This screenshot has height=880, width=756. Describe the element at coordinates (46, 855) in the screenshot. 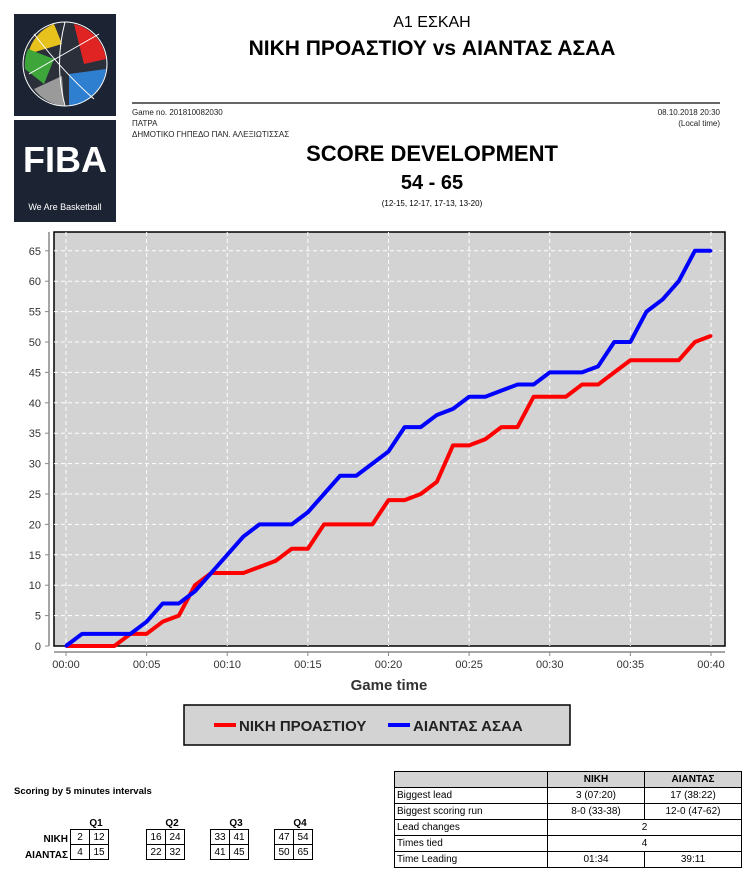

I see `team-label-away: ΑΙΑΝΤΑΣ` at that location.